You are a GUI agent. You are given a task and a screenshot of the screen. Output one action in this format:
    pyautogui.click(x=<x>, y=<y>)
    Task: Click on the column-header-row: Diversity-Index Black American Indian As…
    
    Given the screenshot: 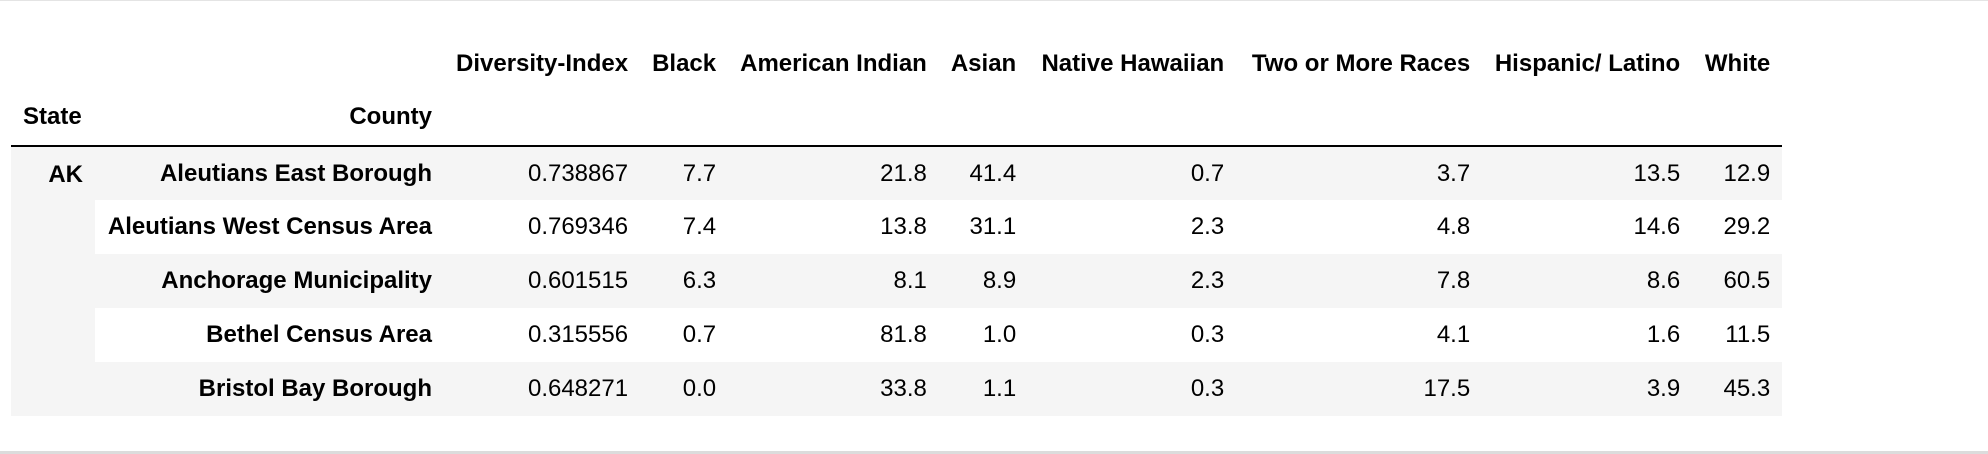 What is the action you would take?
    pyautogui.click(x=896, y=64)
    